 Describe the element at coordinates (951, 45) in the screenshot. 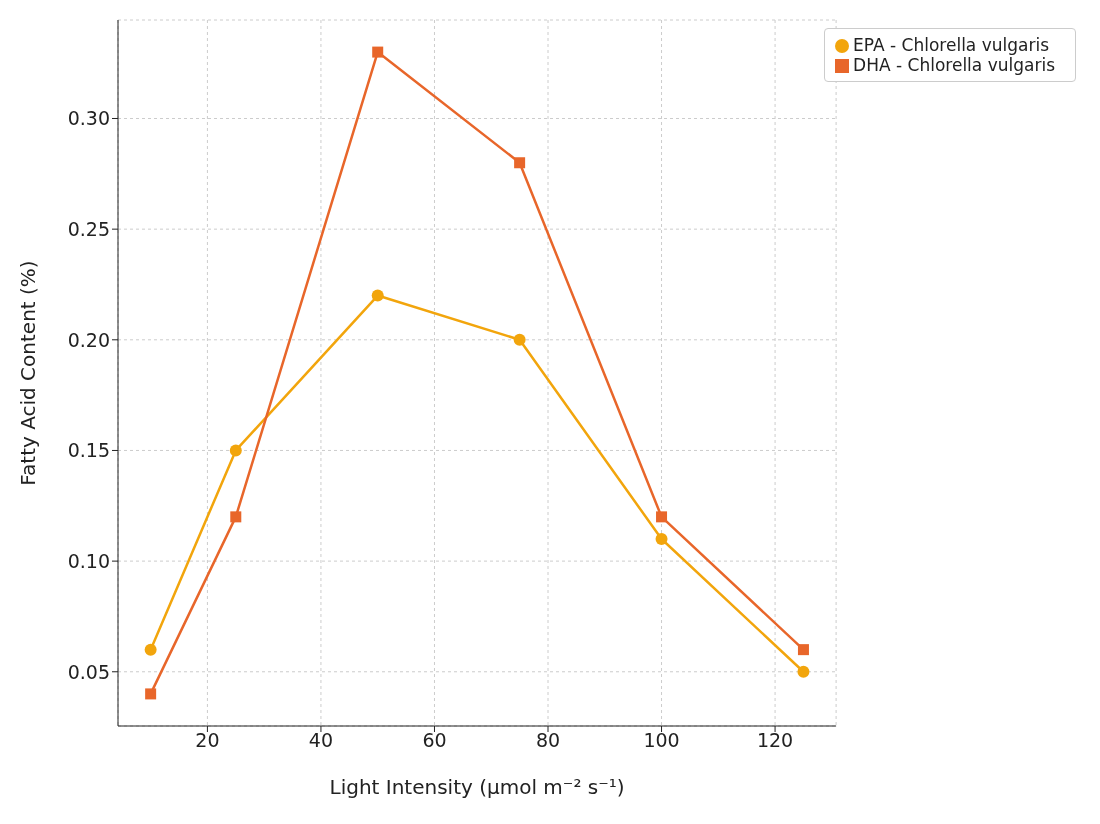

I see `legend-label: EPA - Chlorella vulgaris` at that location.